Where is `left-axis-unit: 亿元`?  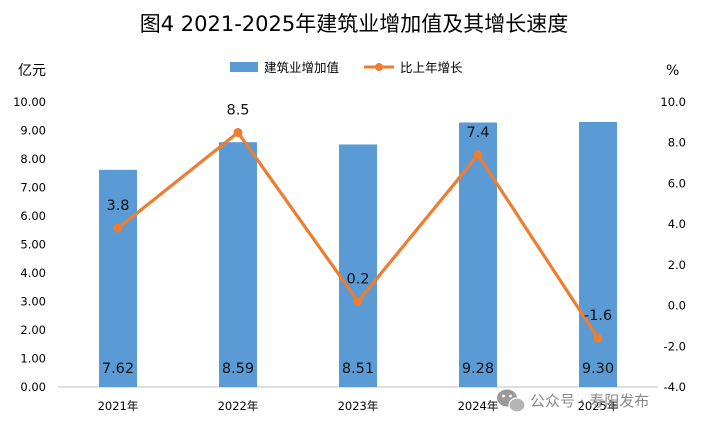 left-axis-unit: 亿元 is located at coordinates (32, 71).